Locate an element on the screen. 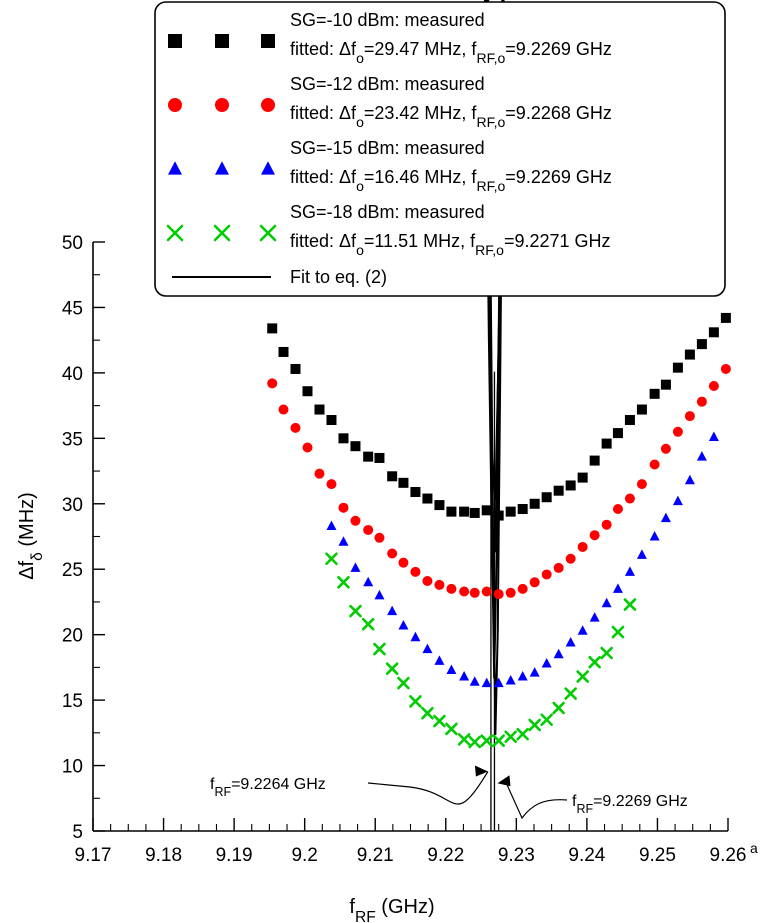 The image size is (770, 923). x-tick-suffix: a is located at coordinates (754, 848).